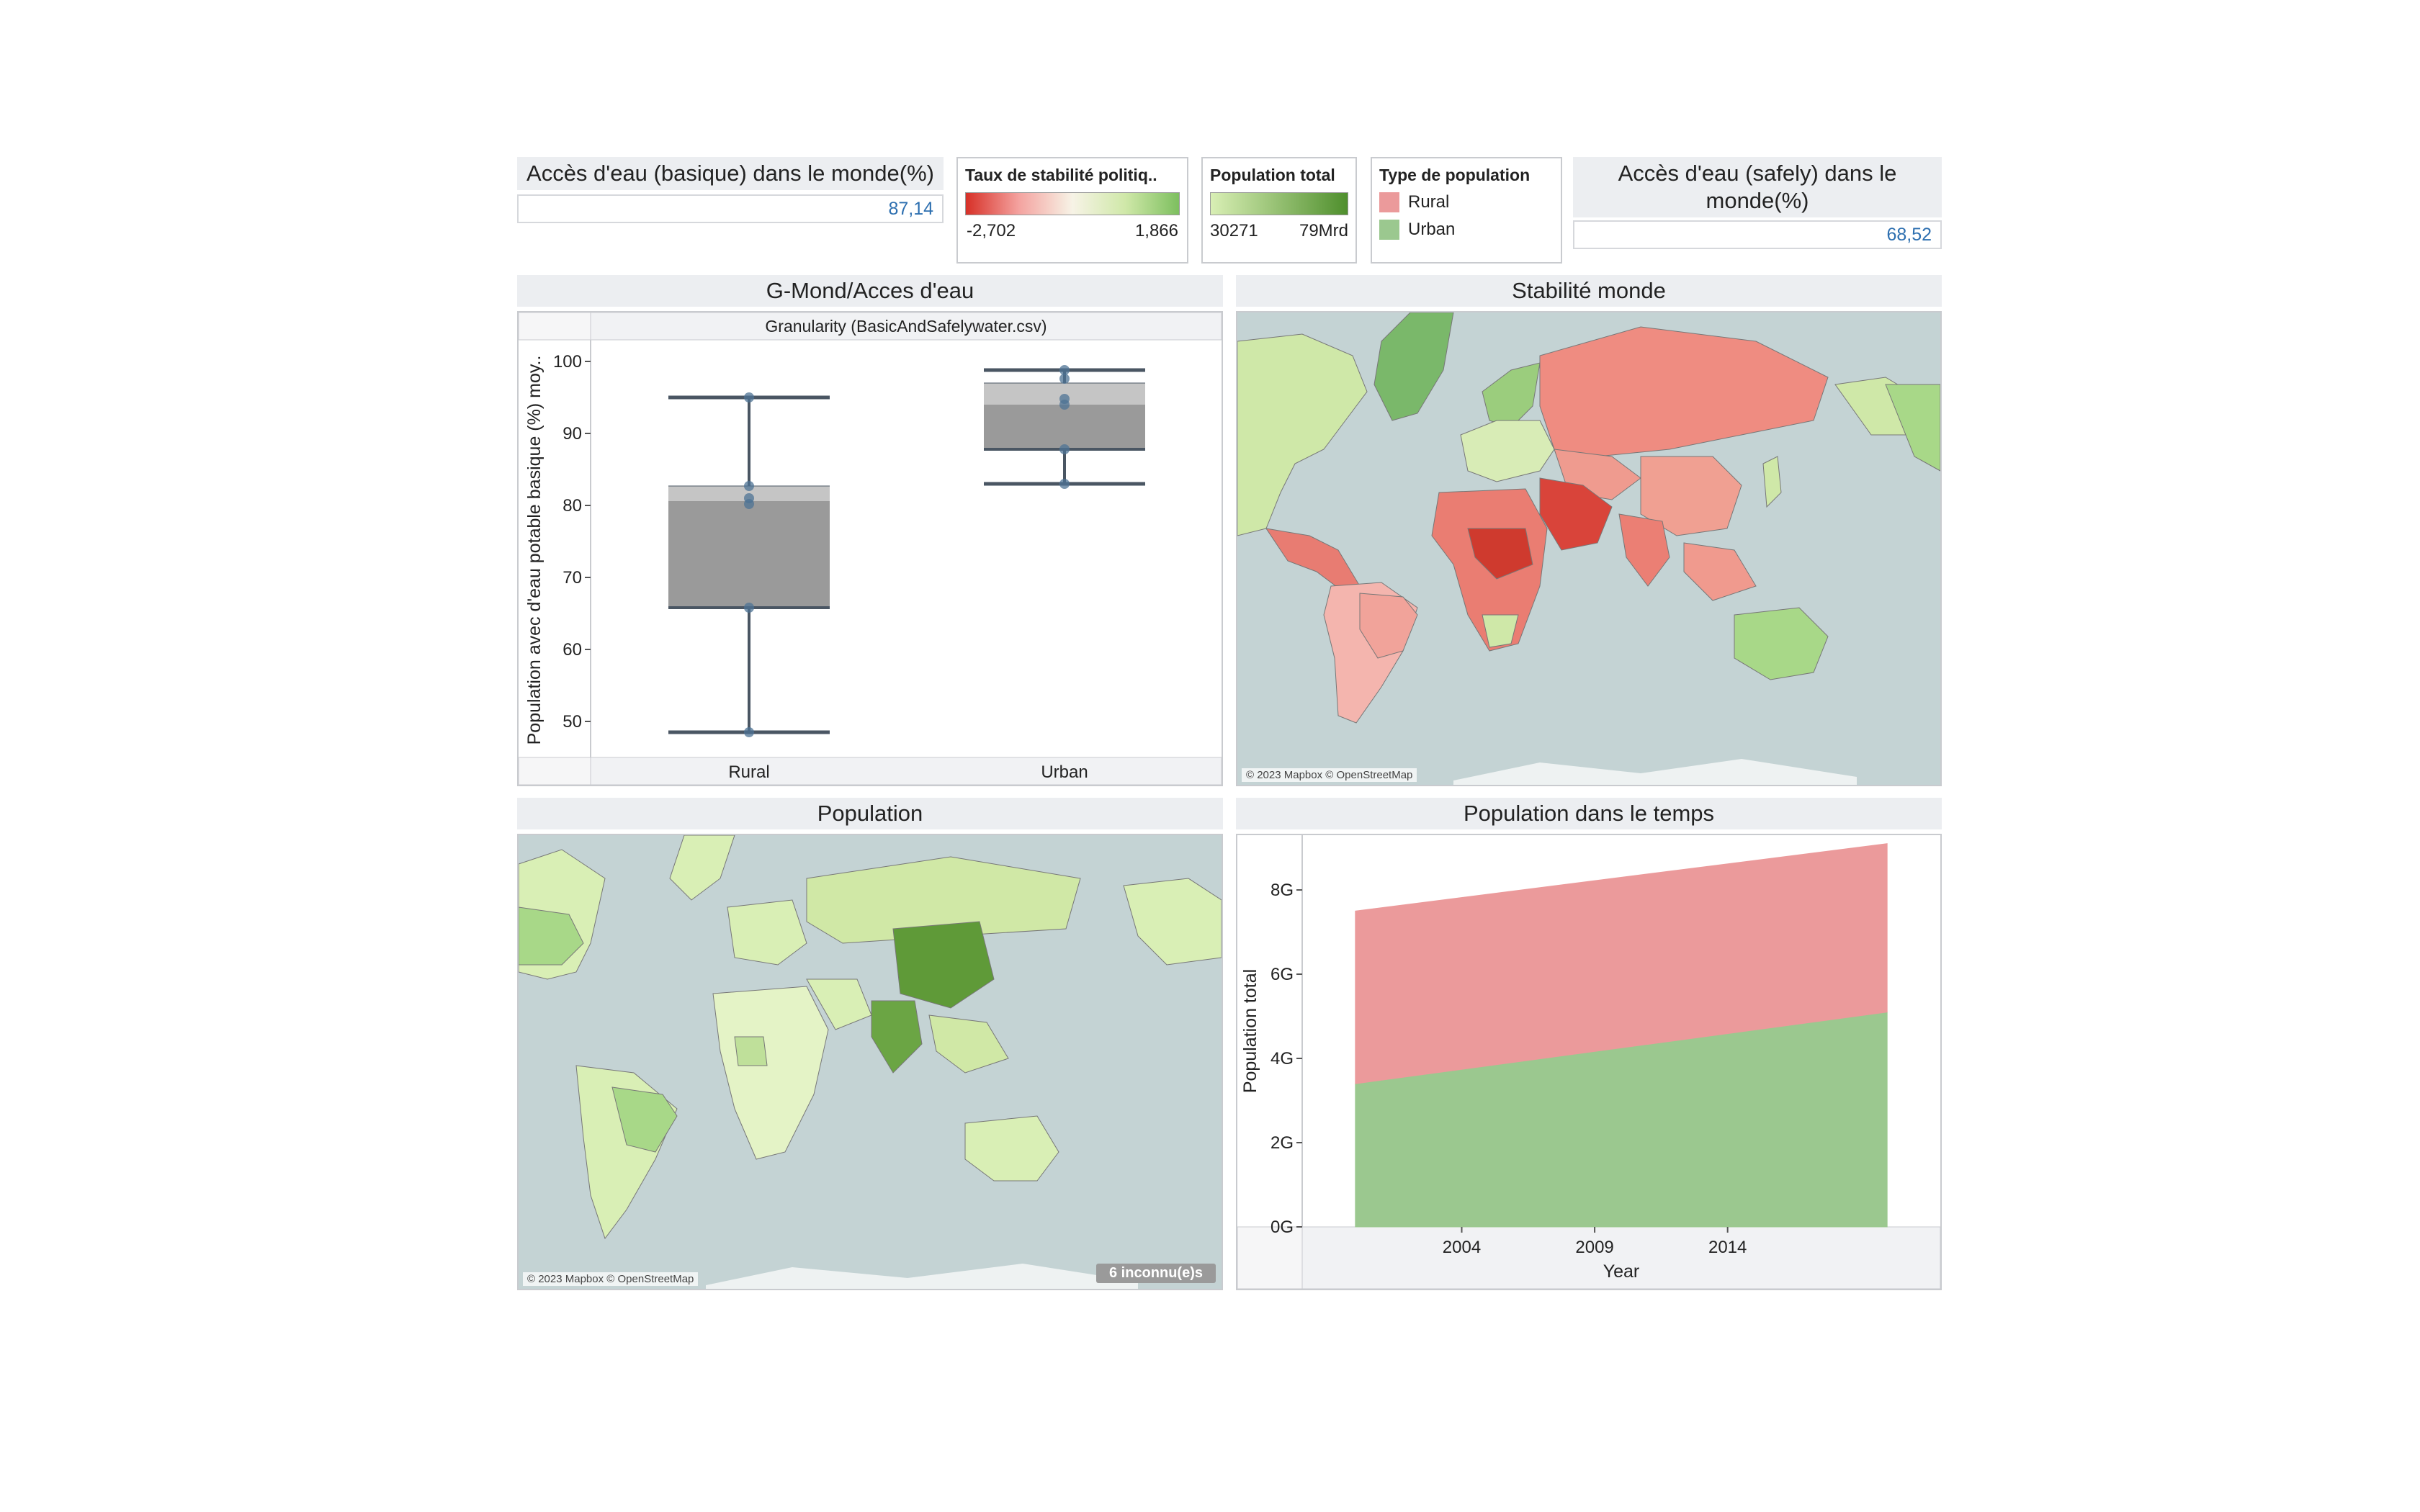  What do you see at coordinates (1389, 202) in the screenshot?
I see `legend-type-swatch-rural` at bounding box center [1389, 202].